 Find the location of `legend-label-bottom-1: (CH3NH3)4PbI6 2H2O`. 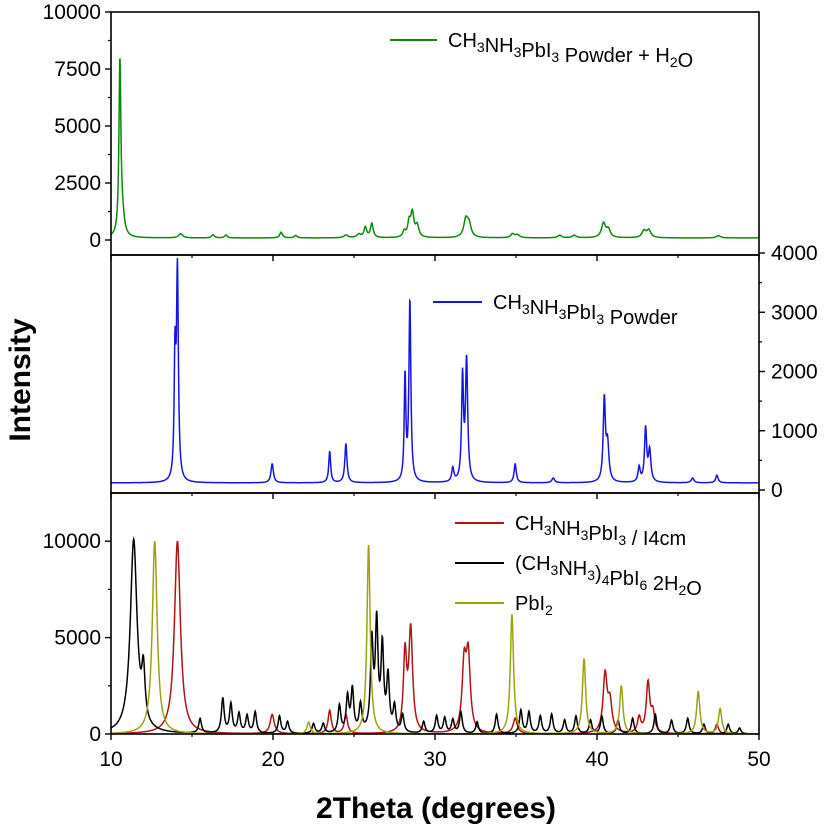

legend-label-bottom-1: (CH3NH3)4PbI6 2H2O is located at coordinates (608, 576).